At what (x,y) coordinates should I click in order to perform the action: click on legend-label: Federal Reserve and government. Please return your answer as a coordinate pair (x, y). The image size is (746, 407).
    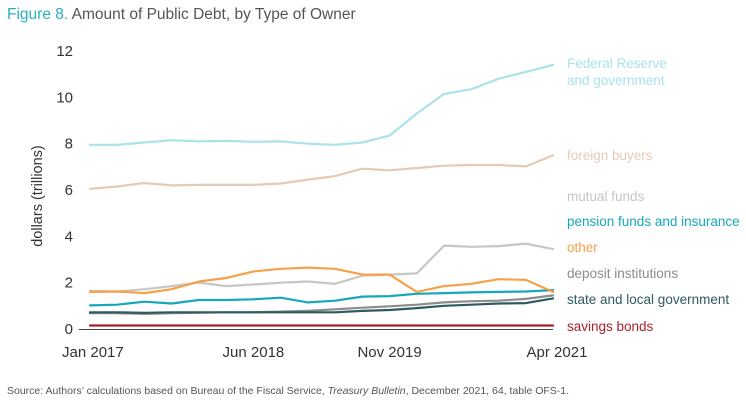
    Looking at the image, I should click on (617, 72).